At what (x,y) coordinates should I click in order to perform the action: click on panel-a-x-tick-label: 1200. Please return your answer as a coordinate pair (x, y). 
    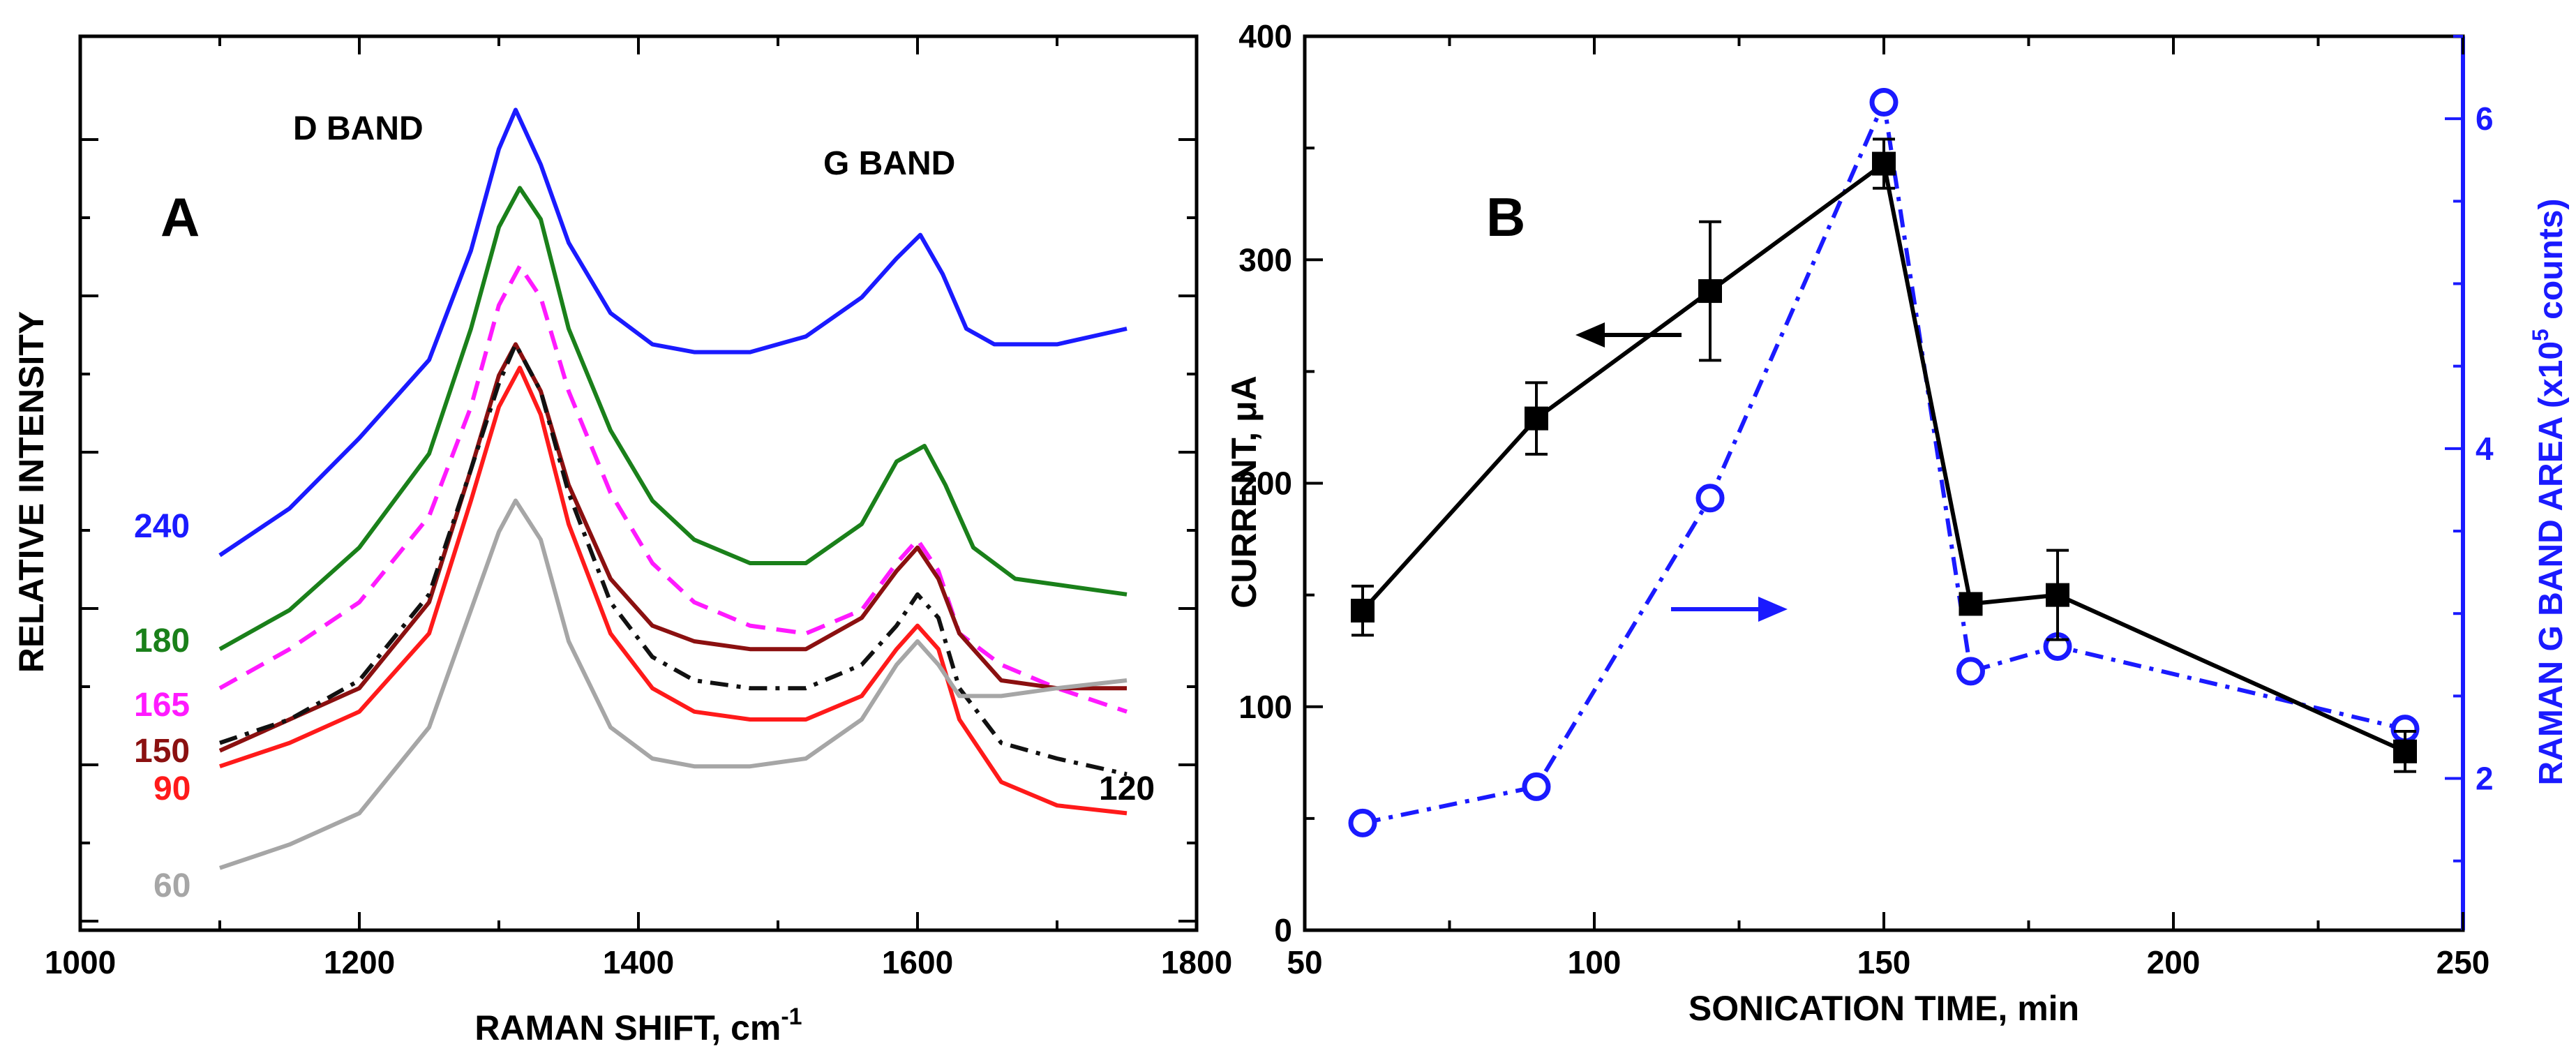
    Looking at the image, I should click on (359, 962).